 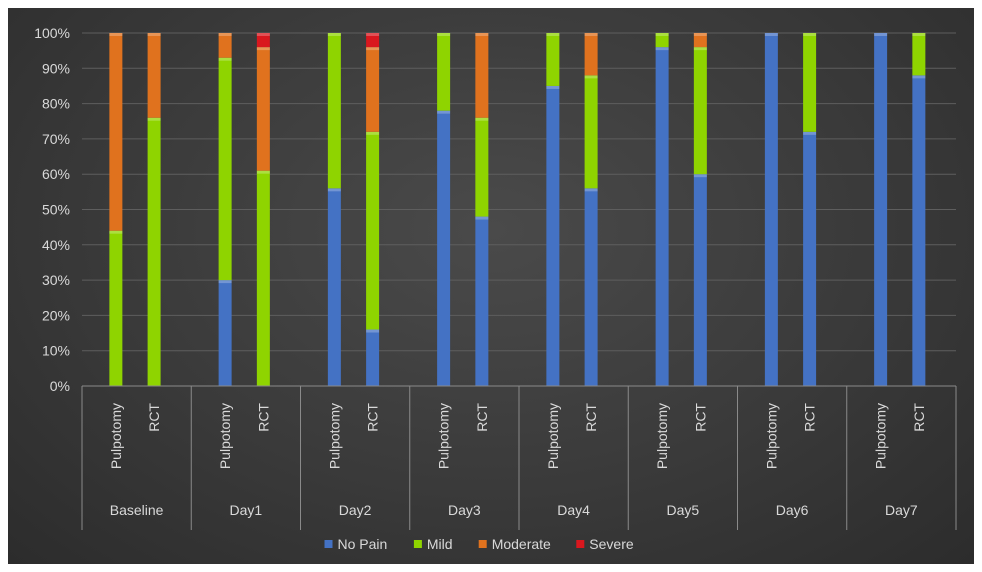 What do you see at coordinates (52, 33) in the screenshot?
I see `y-tick-label: 100%` at bounding box center [52, 33].